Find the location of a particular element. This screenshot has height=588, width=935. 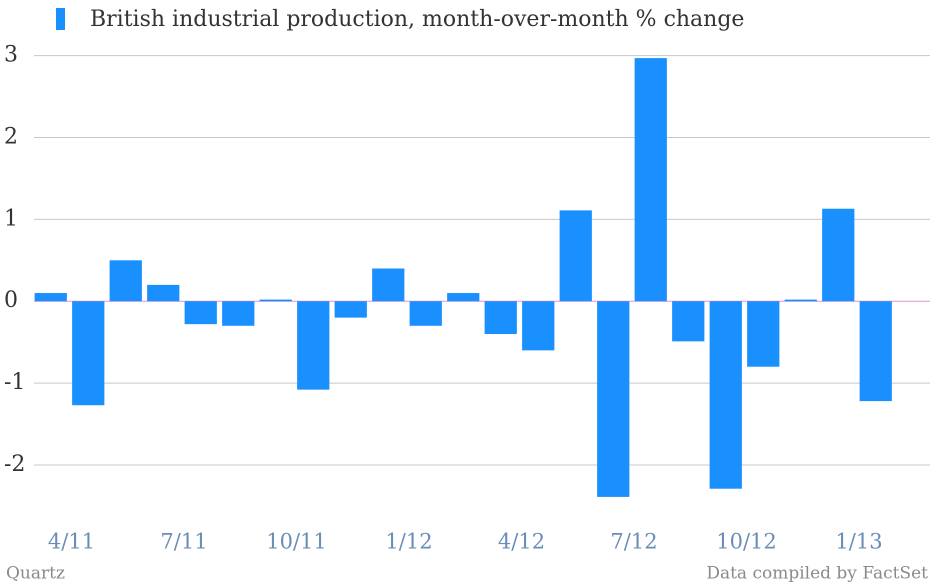

y-tick-label: 3 is located at coordinates (11, 55).